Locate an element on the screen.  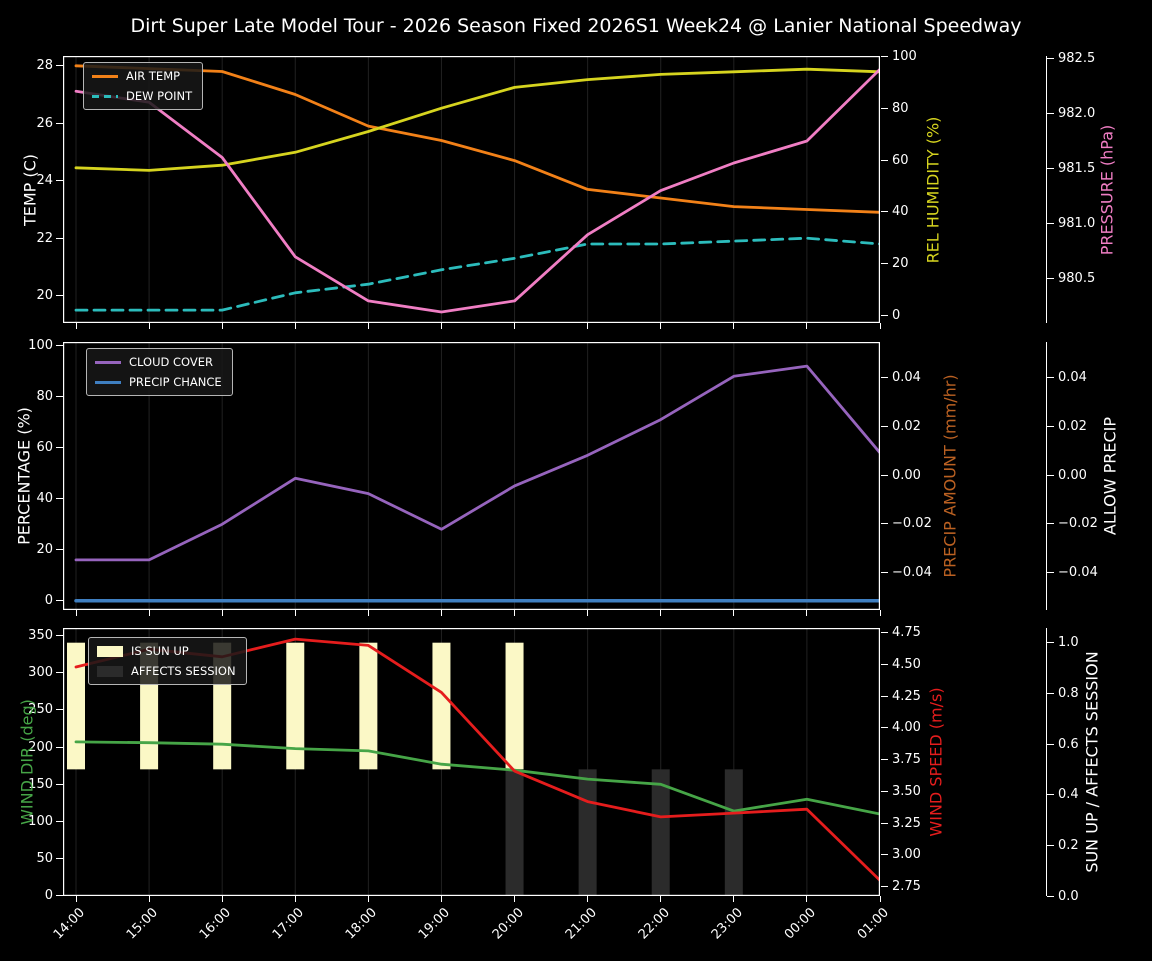
affects-session-bar-swatch is located at coordinates (110, 671).